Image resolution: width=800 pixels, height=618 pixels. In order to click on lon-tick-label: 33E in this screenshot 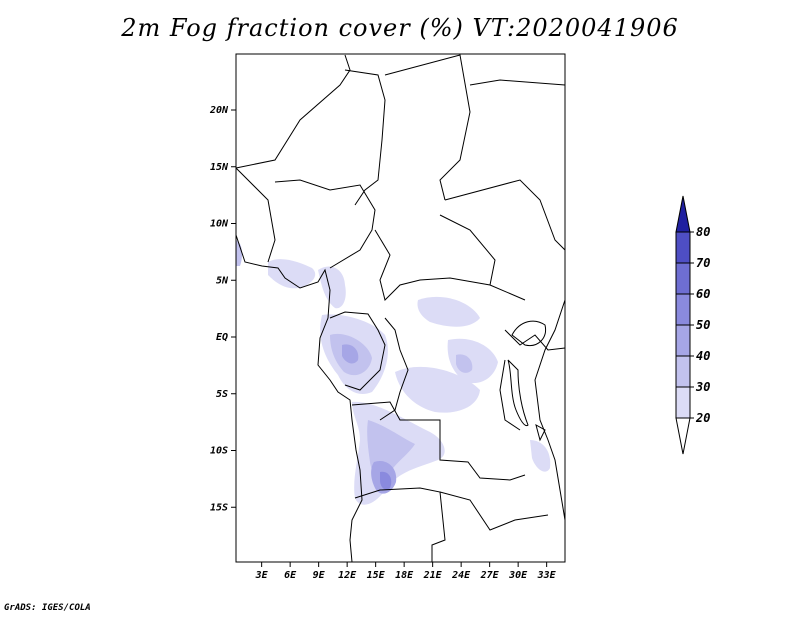, I will do `click(547, 575)`.